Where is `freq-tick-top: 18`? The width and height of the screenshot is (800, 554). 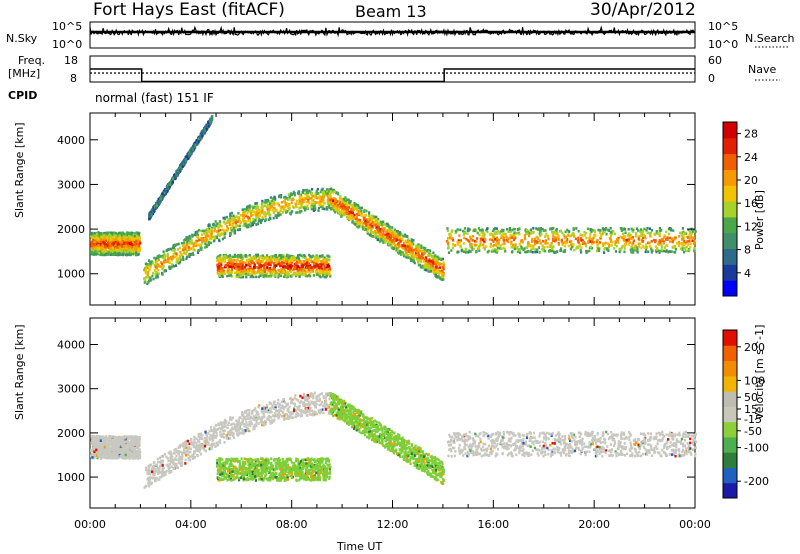
freq-tick-top: 18 is located at coordinates (71, 60).